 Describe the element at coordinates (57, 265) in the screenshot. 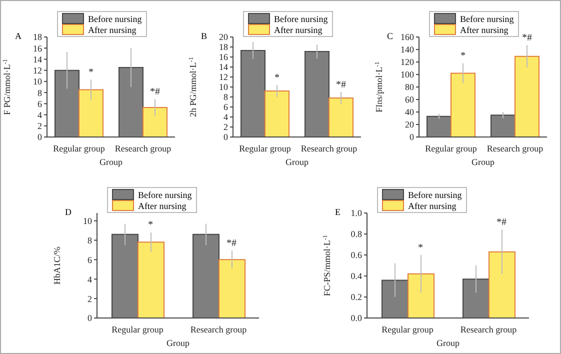

I see `y-axis-title: HbA1C/%` at that location.